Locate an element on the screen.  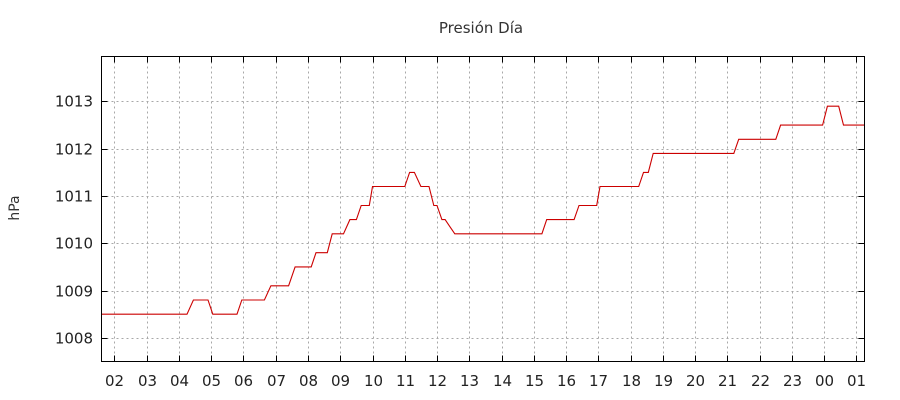
y-tick-label: 1008 is located at coordinates (74, 339).